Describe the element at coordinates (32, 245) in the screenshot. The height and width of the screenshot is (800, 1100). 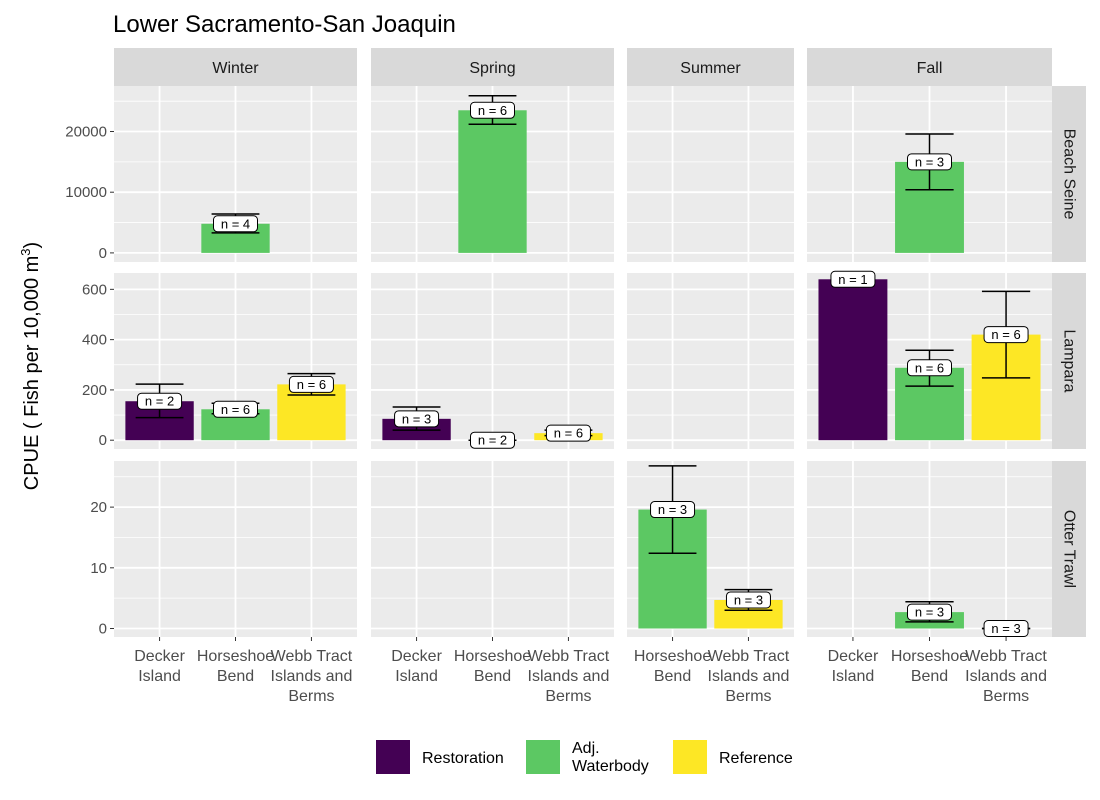
I see `y-axis-label-close: )` at that location.